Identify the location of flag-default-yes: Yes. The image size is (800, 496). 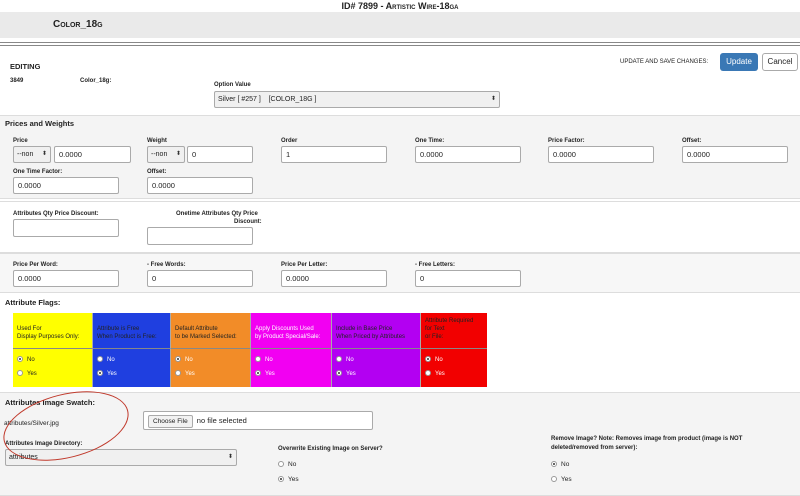
(210, 376).